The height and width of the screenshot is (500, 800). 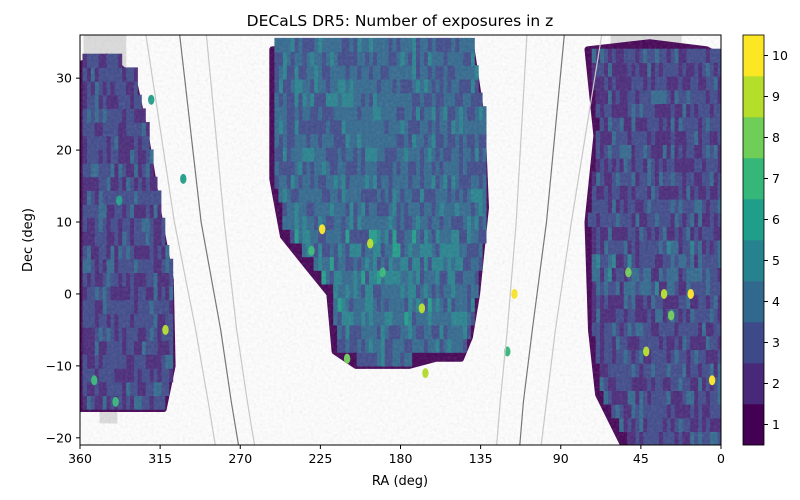 I want to click on colorbar-frame, so click(x=753, y=240).